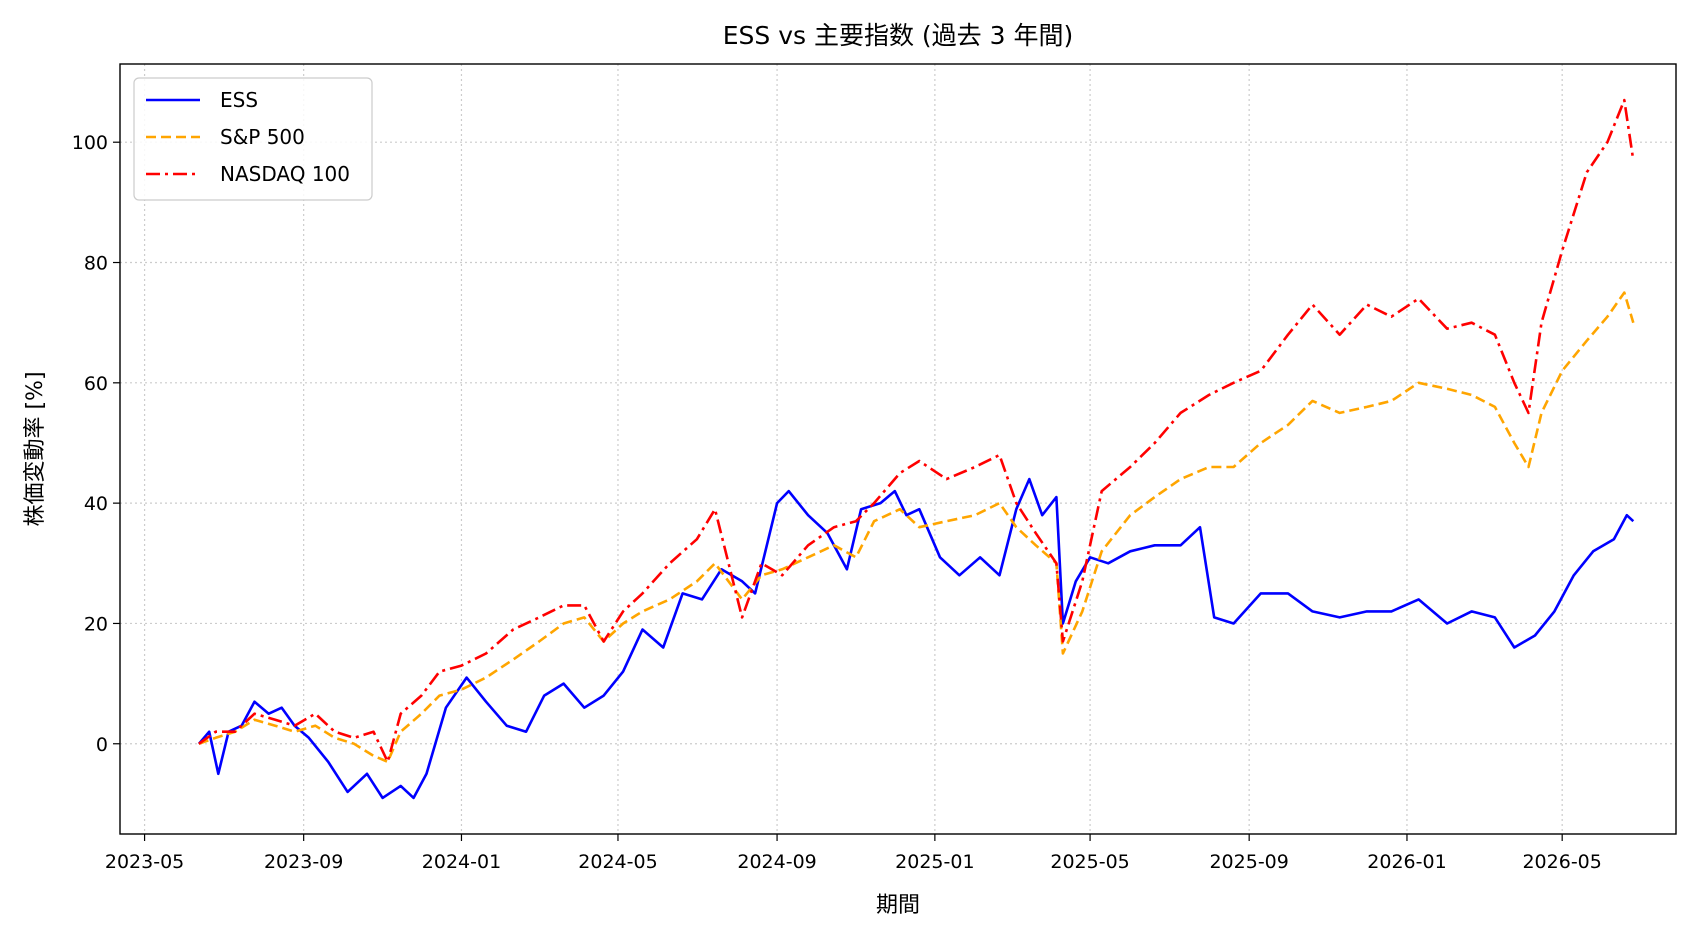 The width and height of the screenshot is (1688, 932). What do you see at coordinates (144, 862) in the screenshot?
I see `x-tick-label: 2023-05` at bounding box center [144, 862].